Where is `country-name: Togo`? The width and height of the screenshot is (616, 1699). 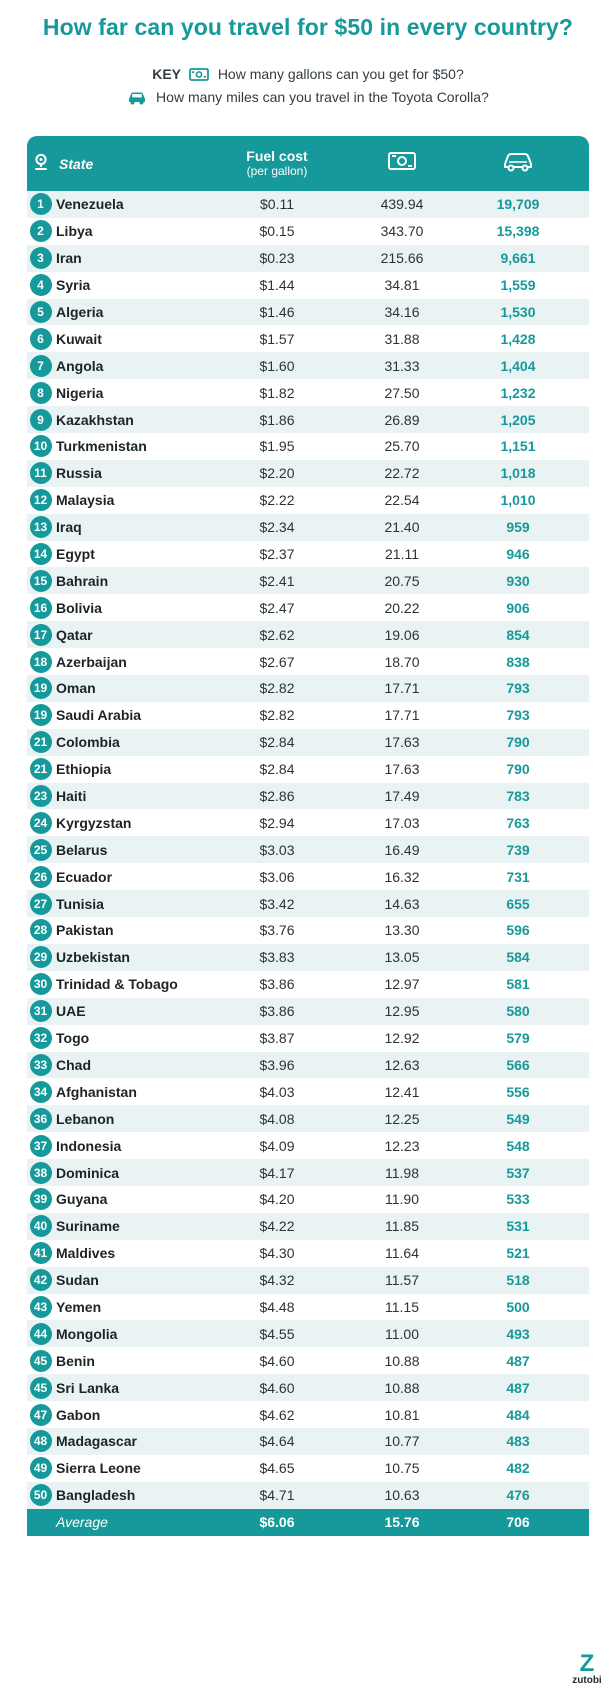
country-name: Togo is located at coordinates (73, 1038).